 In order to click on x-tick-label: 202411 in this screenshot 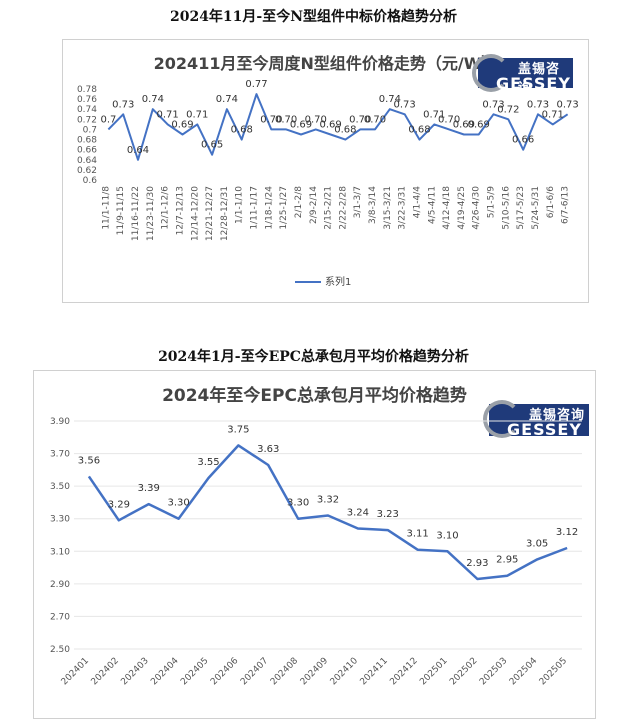, I will do `click(374, 671)`.